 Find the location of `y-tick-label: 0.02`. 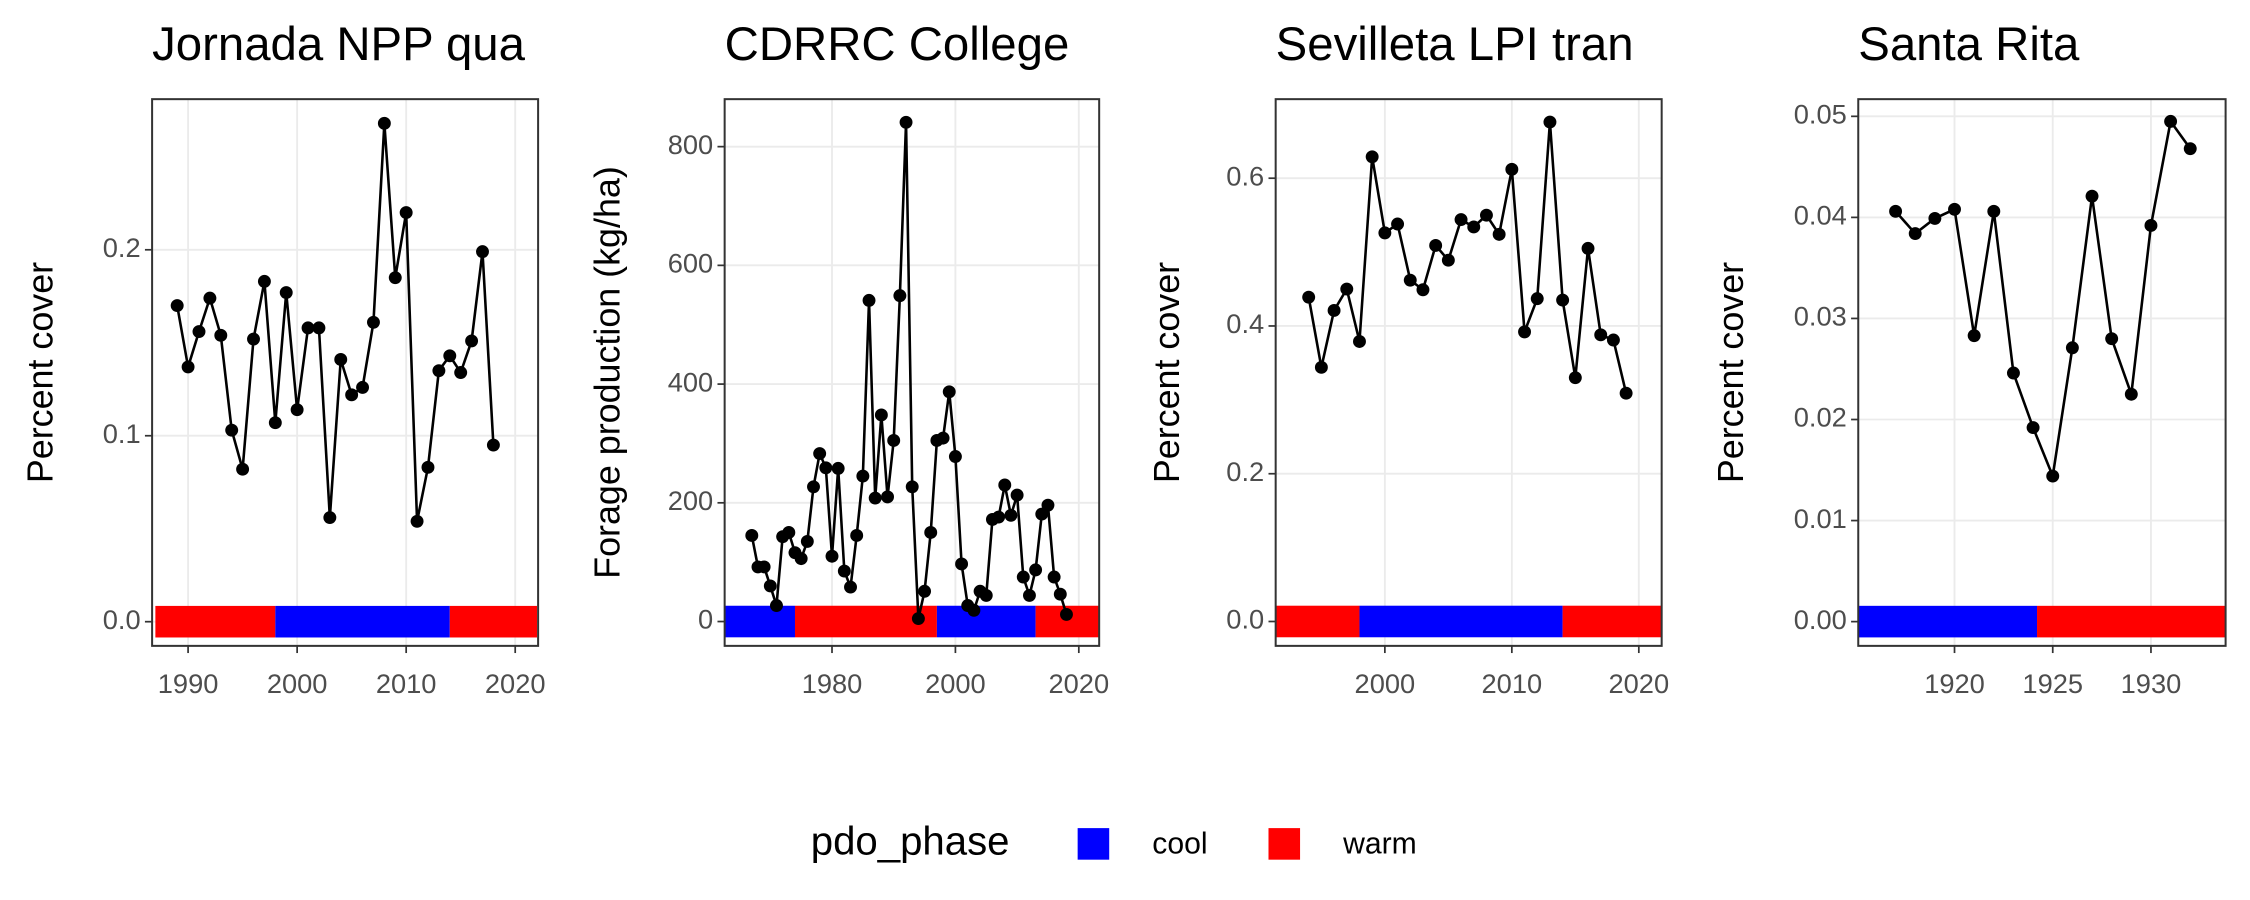

y-tick-label: 0.02 is located at coordinates (1820, 417).